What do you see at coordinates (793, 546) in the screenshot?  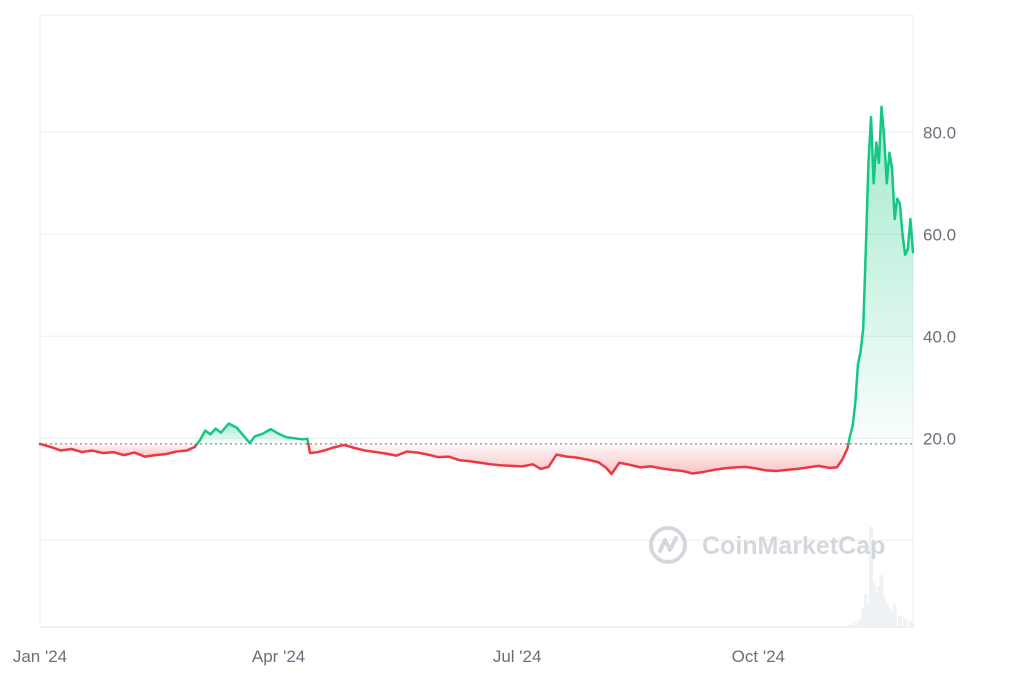 I see `watermark-text: CoinMarketCap` at bounding box center [793, 546].